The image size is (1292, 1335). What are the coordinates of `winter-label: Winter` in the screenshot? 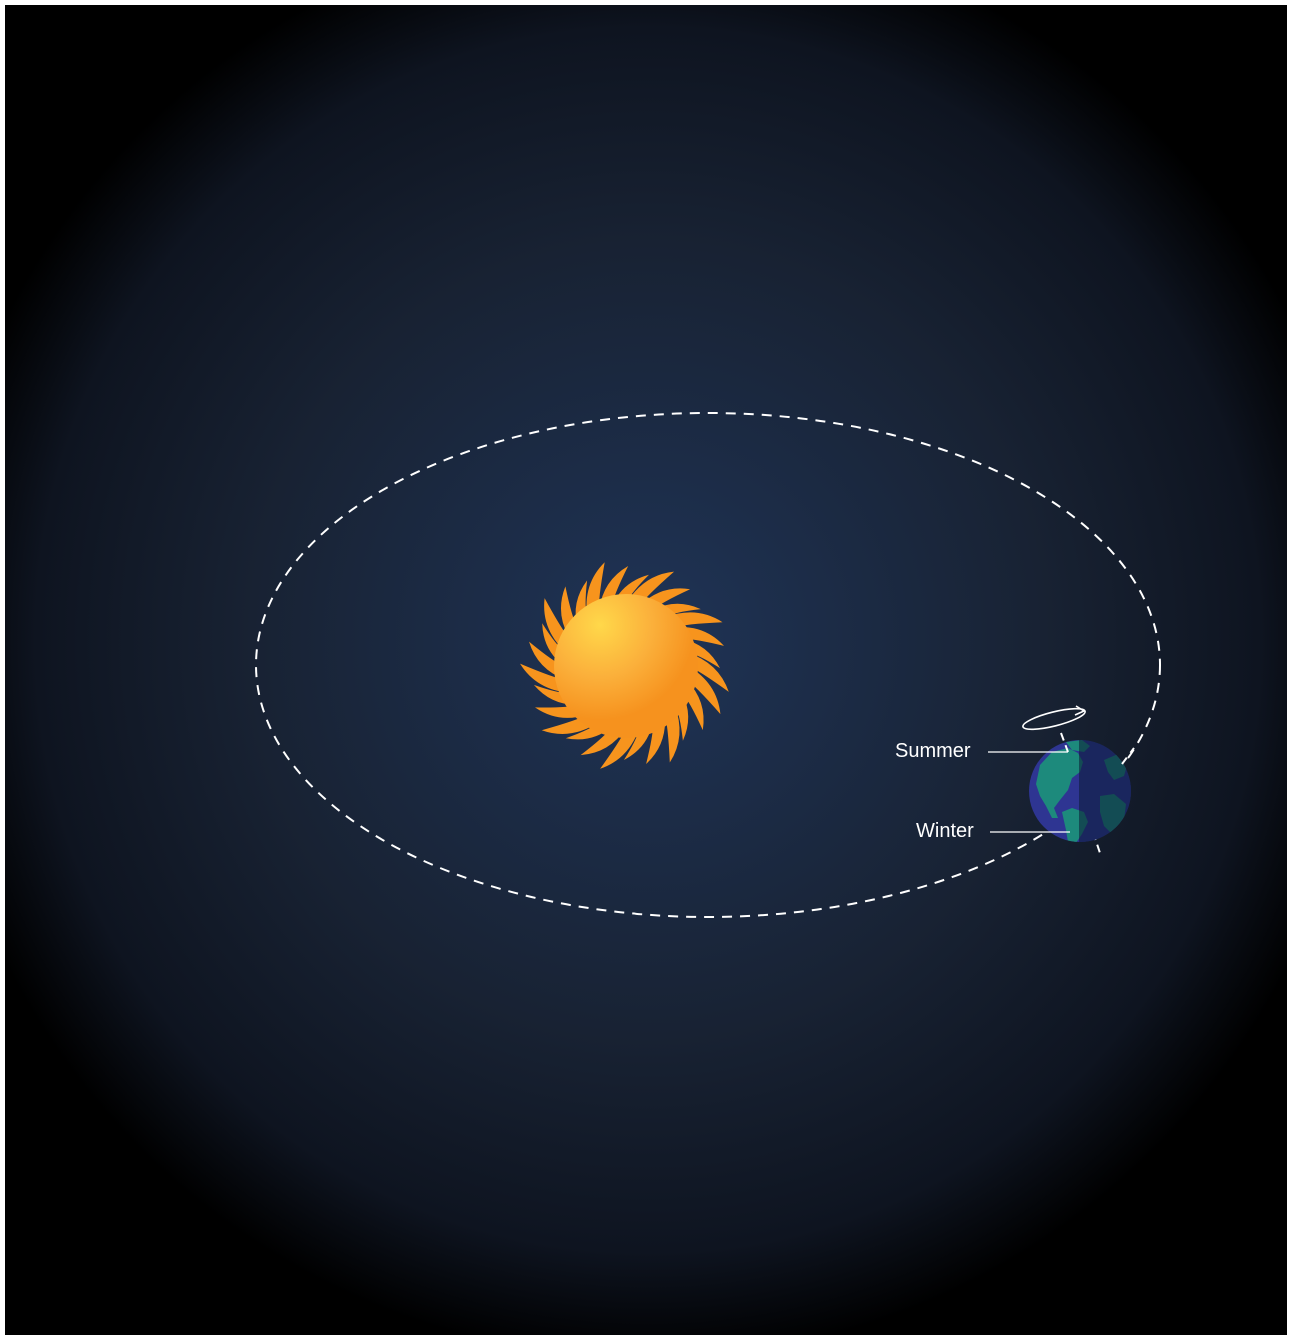 It's located at (945, 831).